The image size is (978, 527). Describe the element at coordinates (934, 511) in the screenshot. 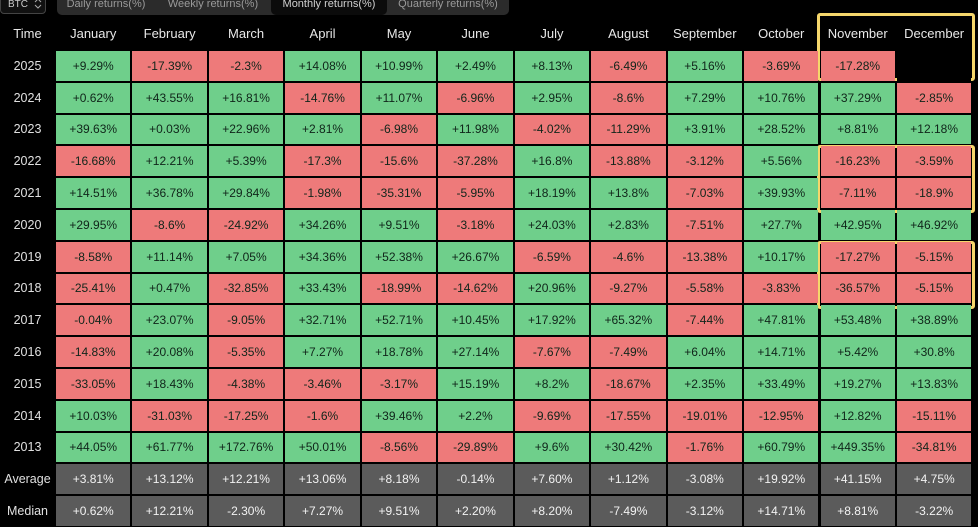

I see `return-cell: -3.22%` at that location.